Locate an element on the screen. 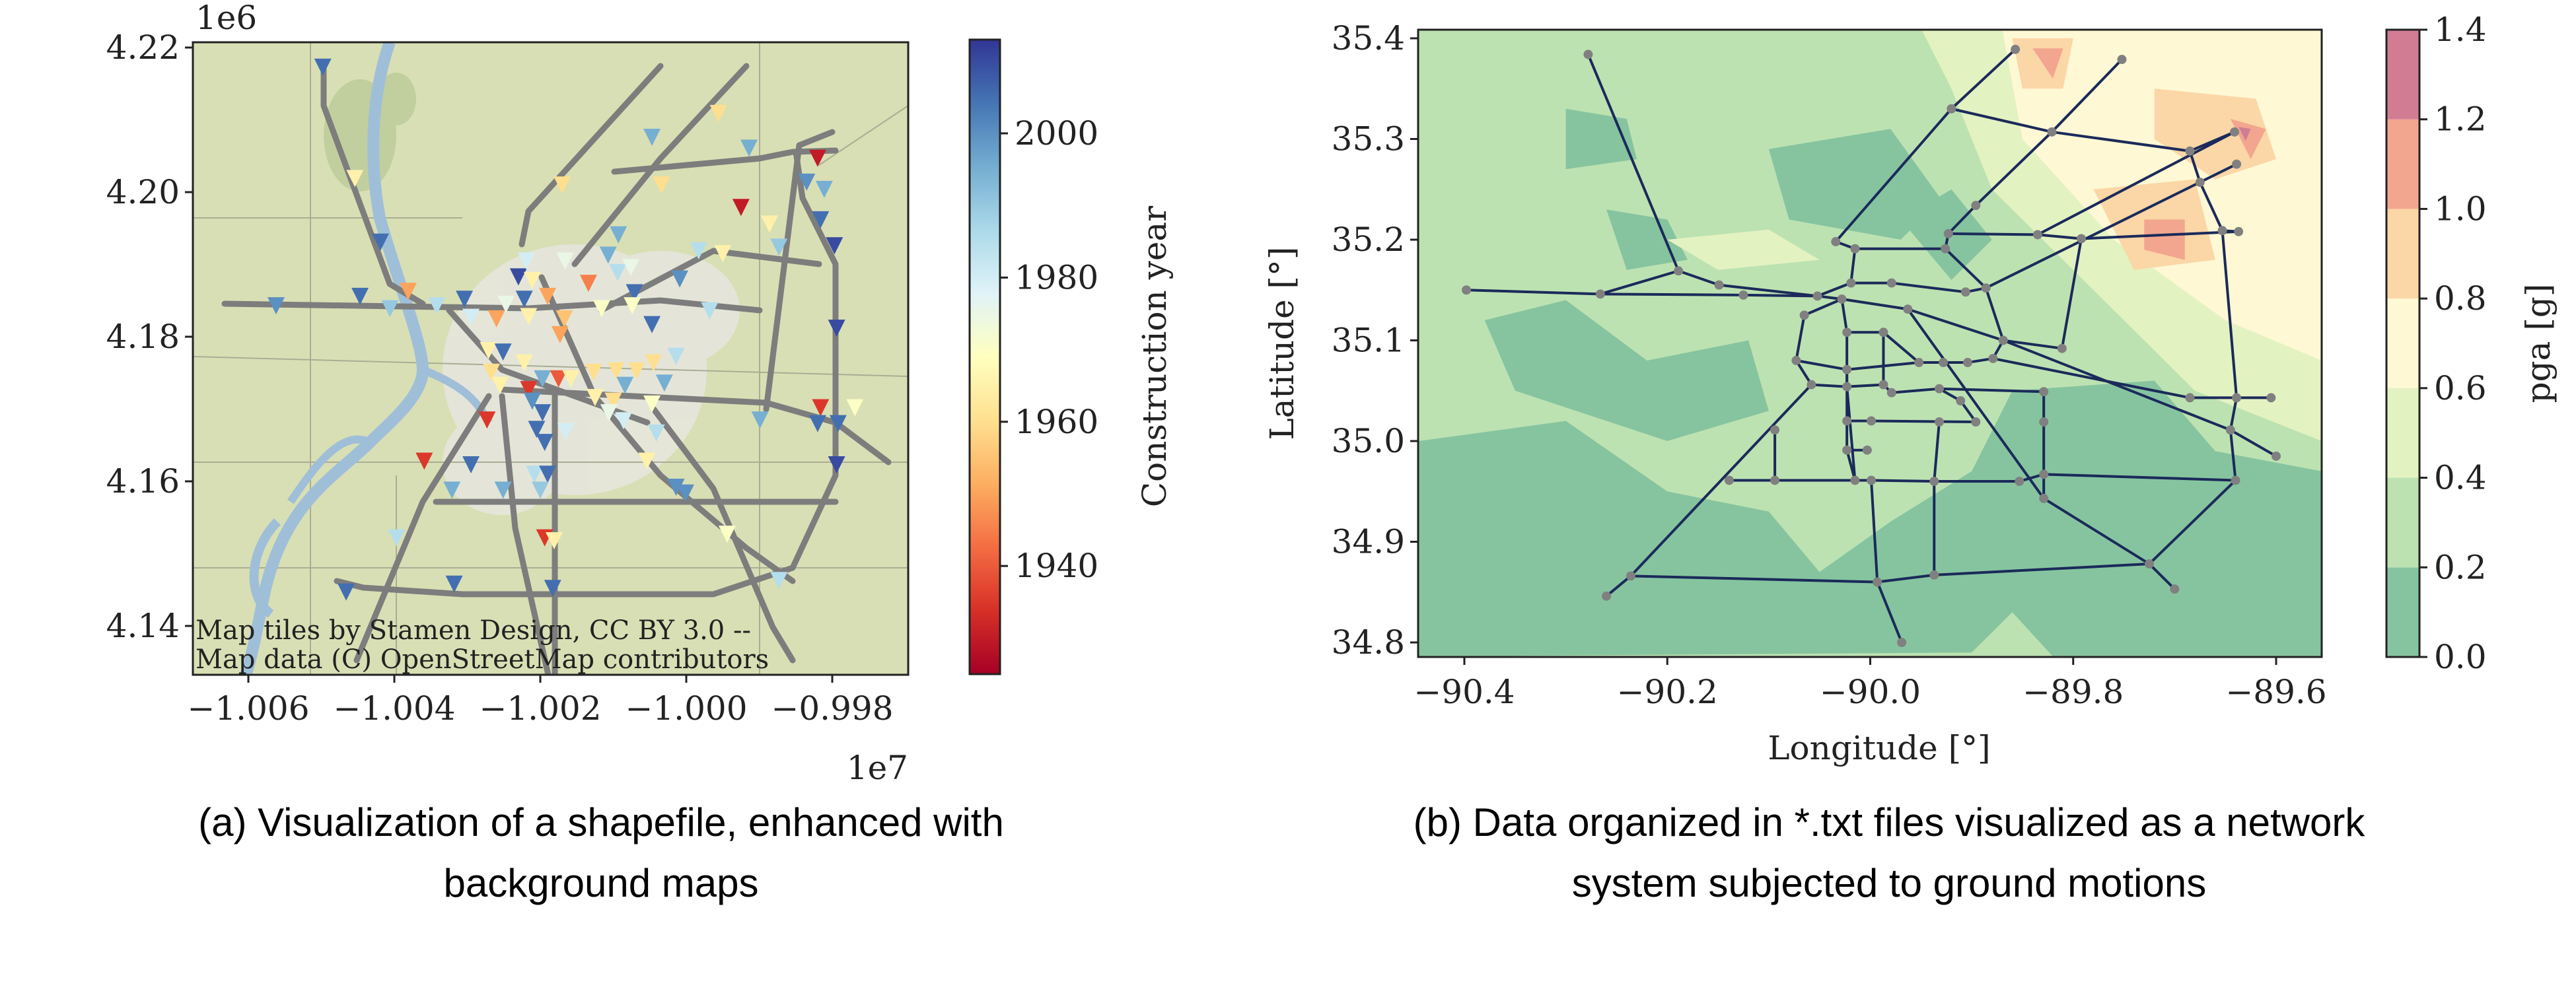 The width and height of the screenshot is (2576, 997). colorbar-tick-label: 1.2 is located at coordinates (2461, 119).